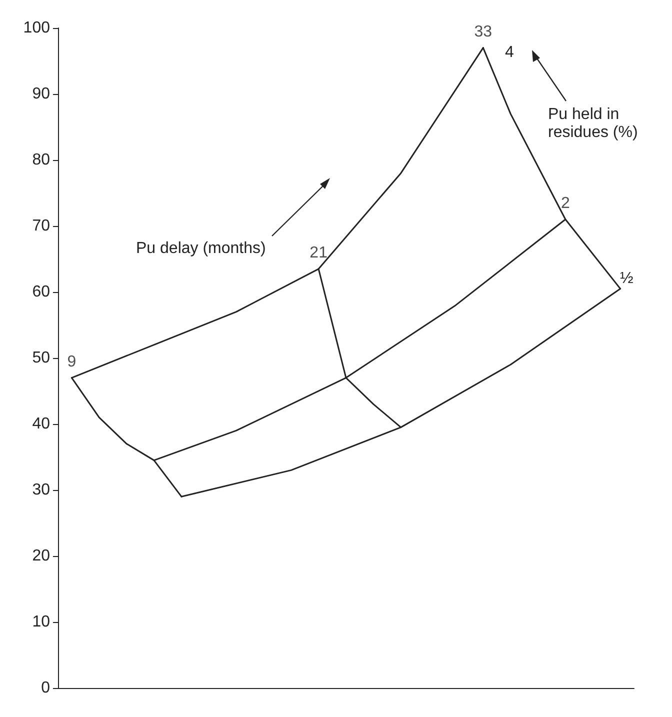  I want to click on annotation: 9, so click(71, 361).